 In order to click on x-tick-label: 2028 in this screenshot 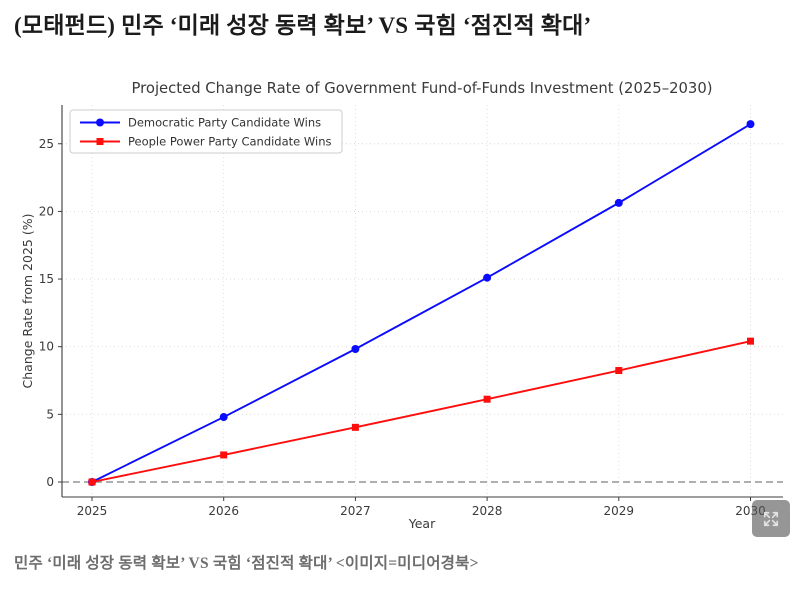, I will do `click(487, 511)`.